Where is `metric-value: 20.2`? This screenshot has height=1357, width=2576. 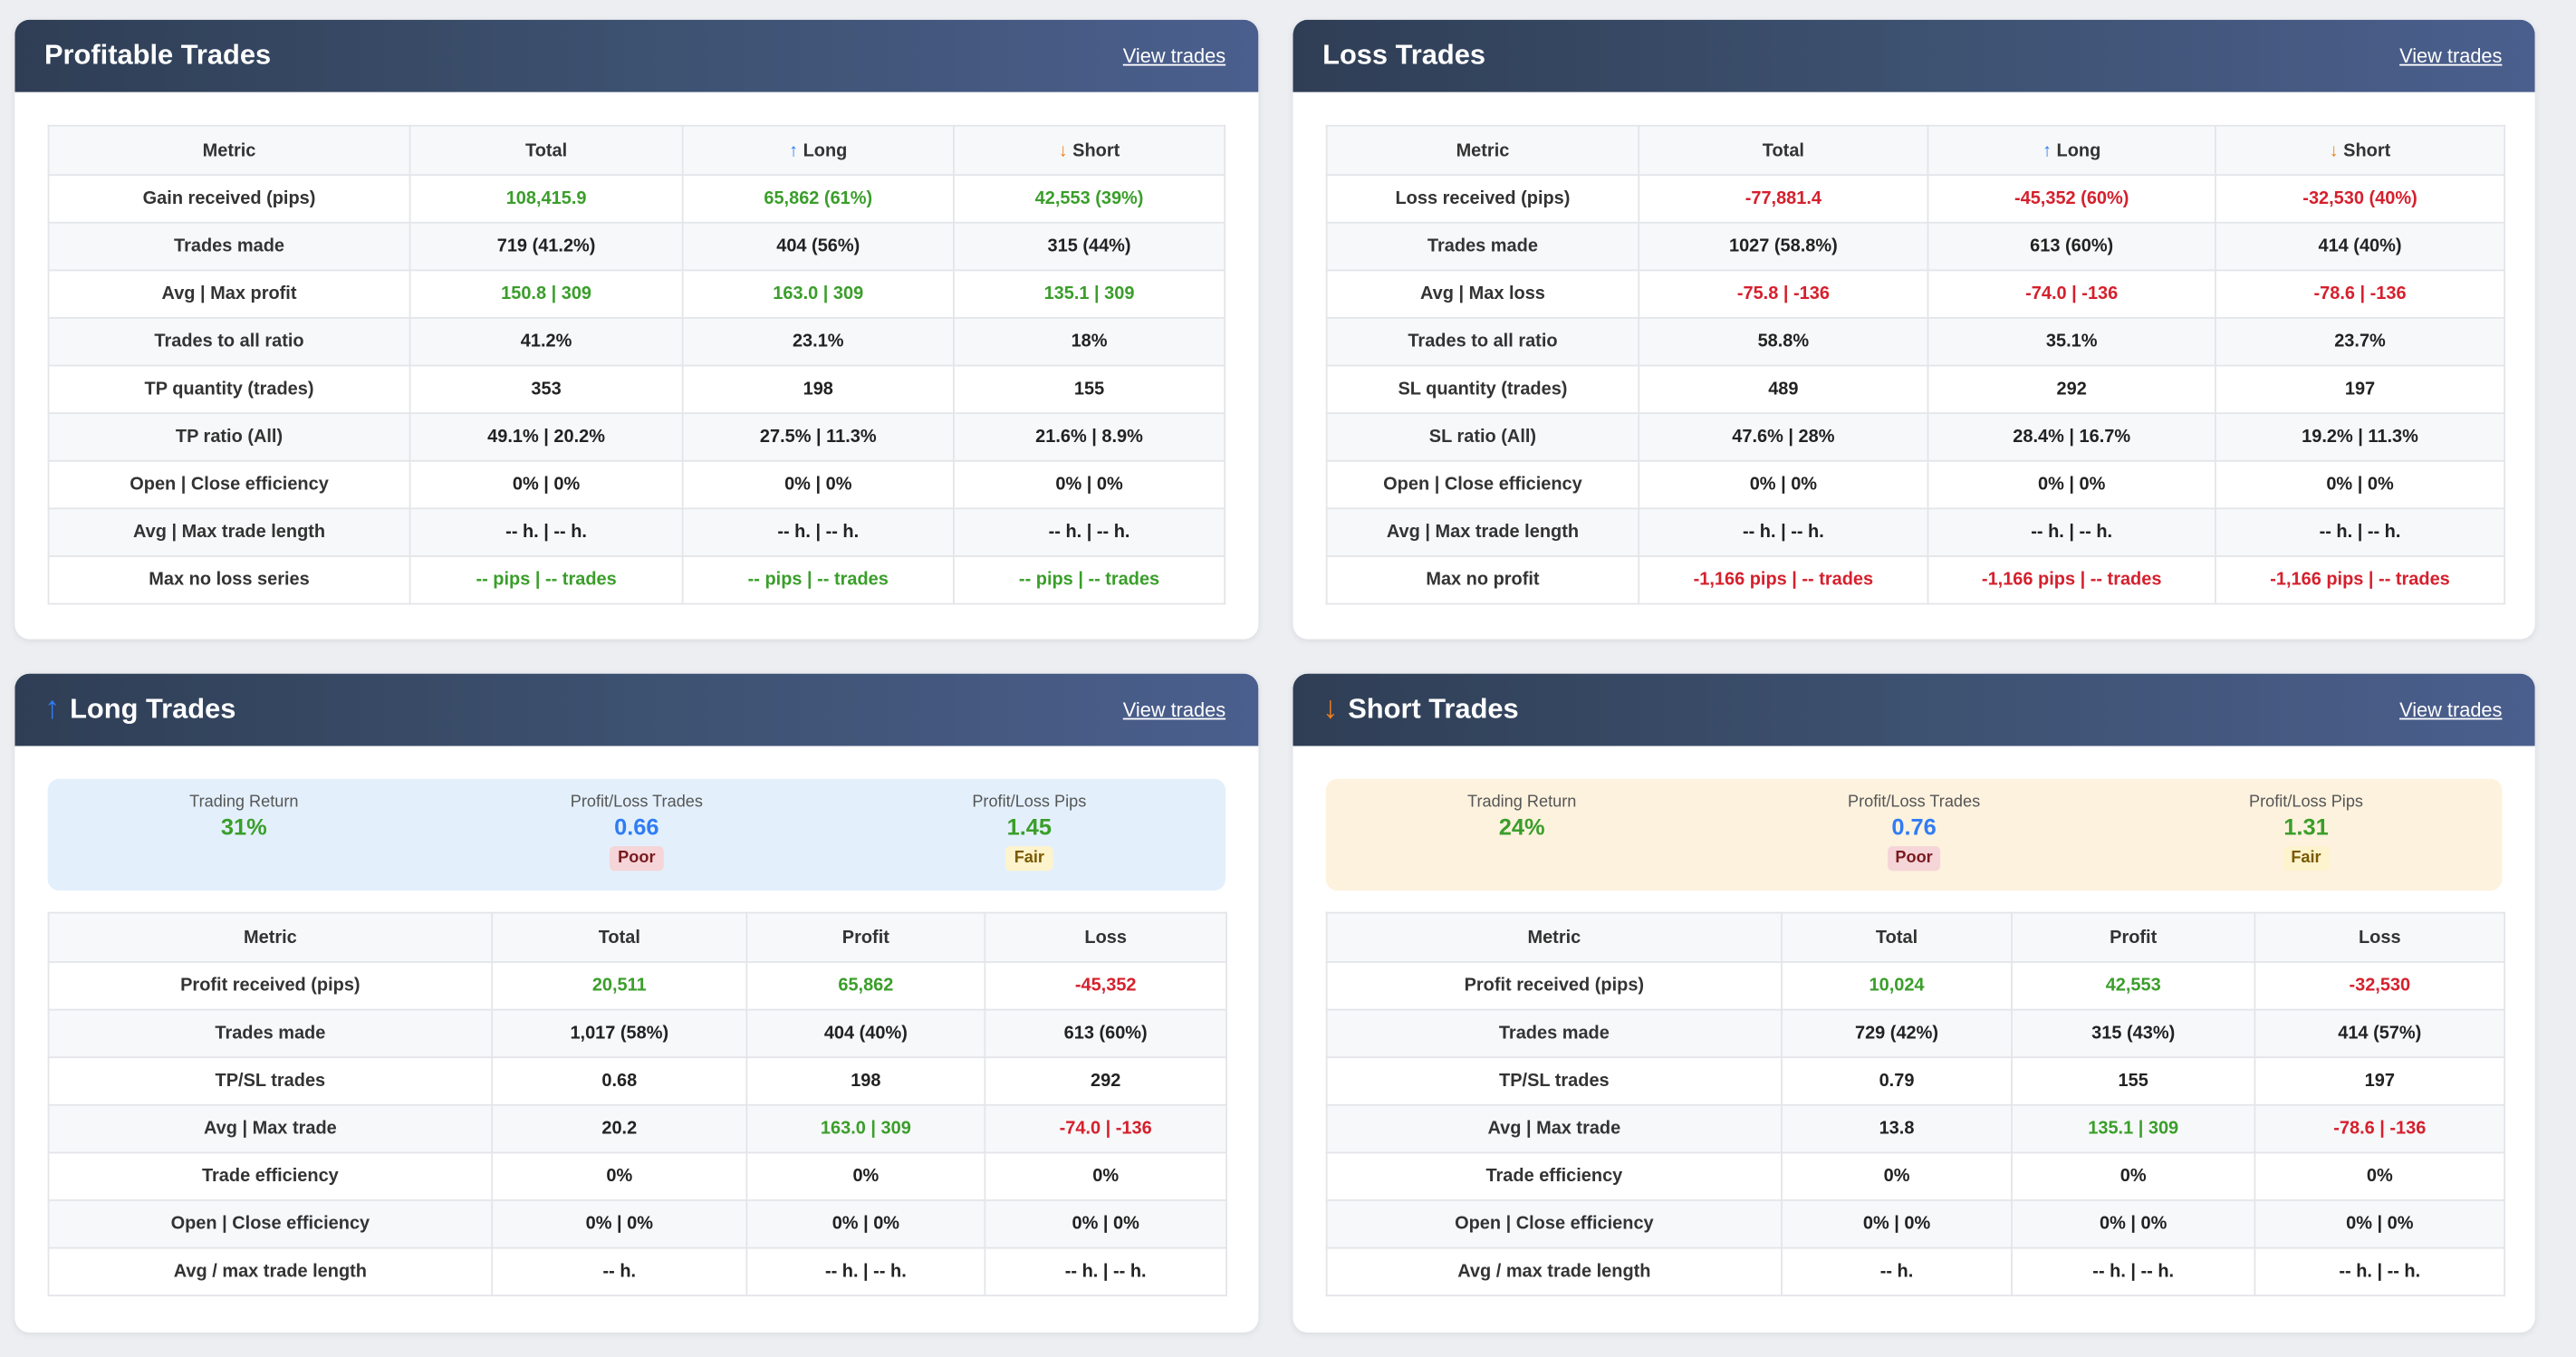
metric-value: 20.2 is located at coordinates (619, 1128).